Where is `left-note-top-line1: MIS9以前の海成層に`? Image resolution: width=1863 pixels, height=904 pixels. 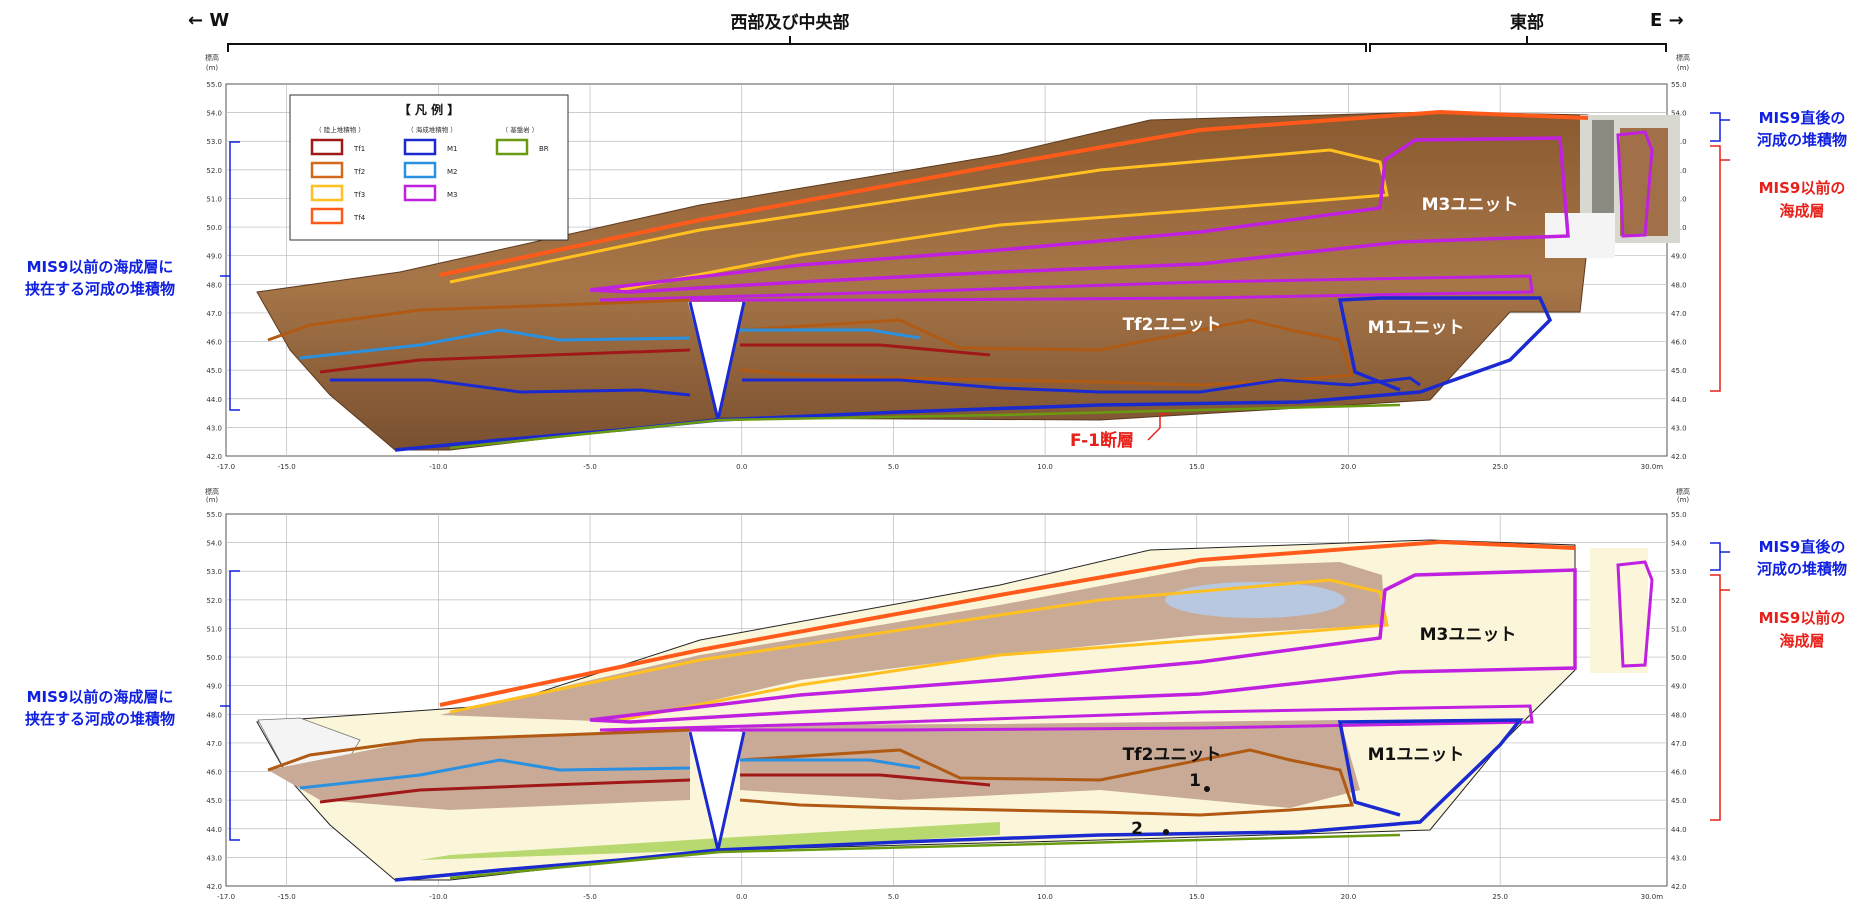 left-note-top-line1: MIS9以前の海成層に is located at coordinates (100, 267).